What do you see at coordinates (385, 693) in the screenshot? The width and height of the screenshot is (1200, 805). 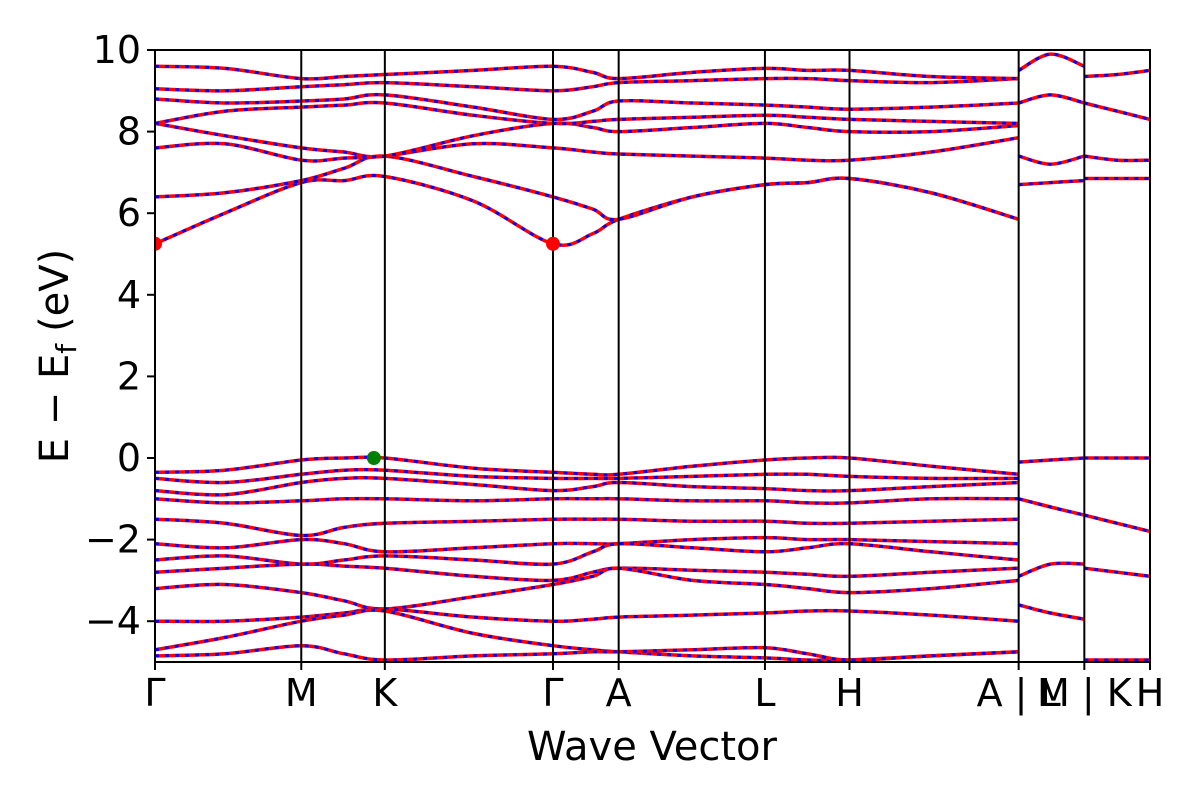 I see `x-tick-label: K` at bounding box center [385, 693].